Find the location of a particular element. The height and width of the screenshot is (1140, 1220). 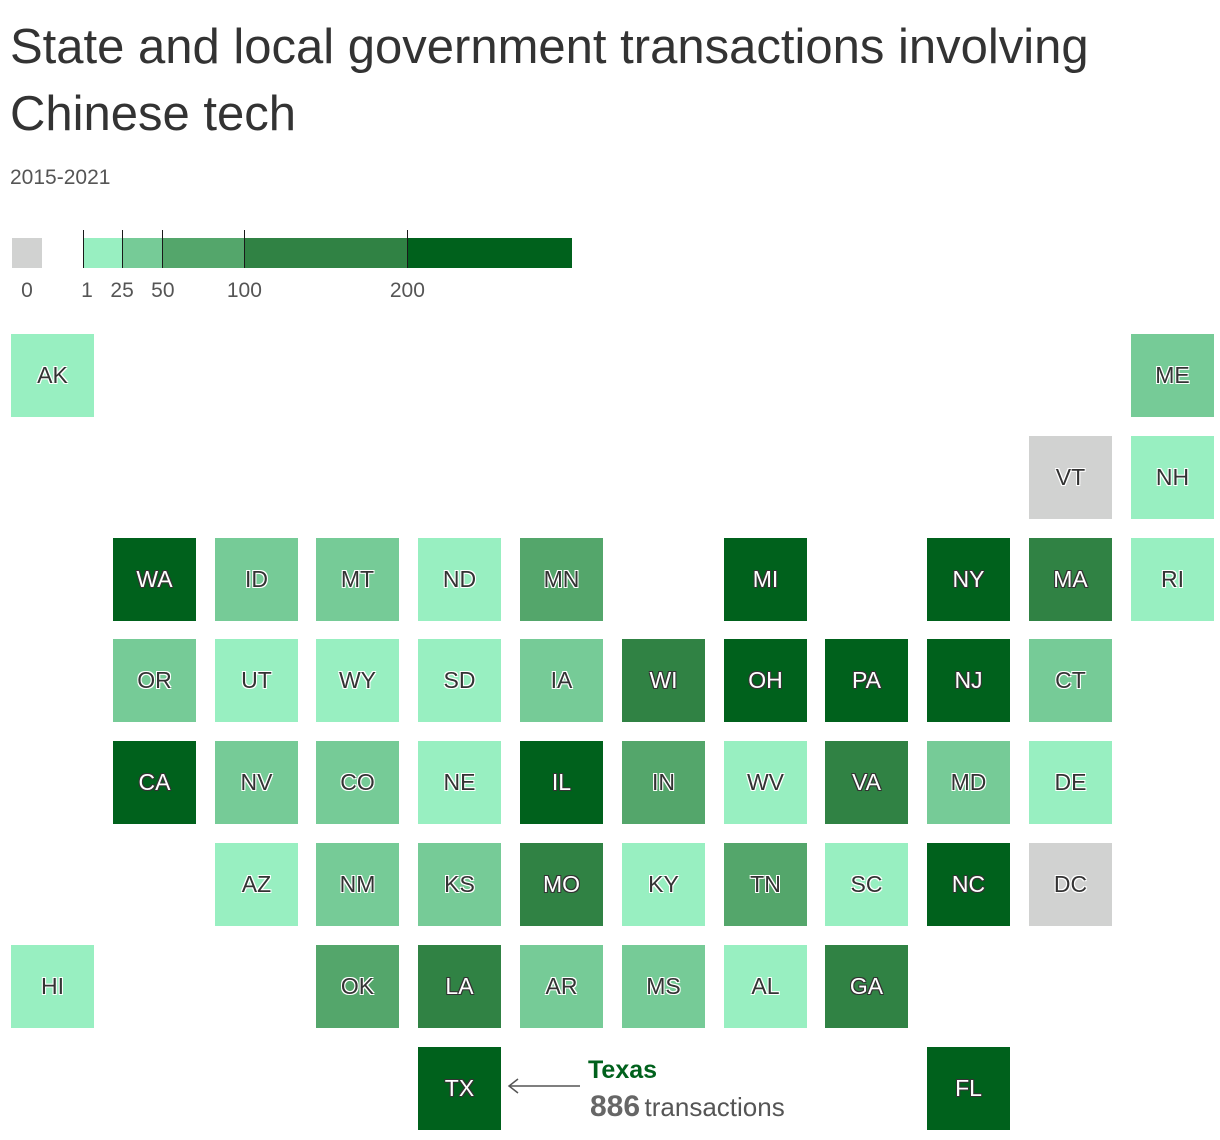

state-label: KS is located at coordinates (459, 884).